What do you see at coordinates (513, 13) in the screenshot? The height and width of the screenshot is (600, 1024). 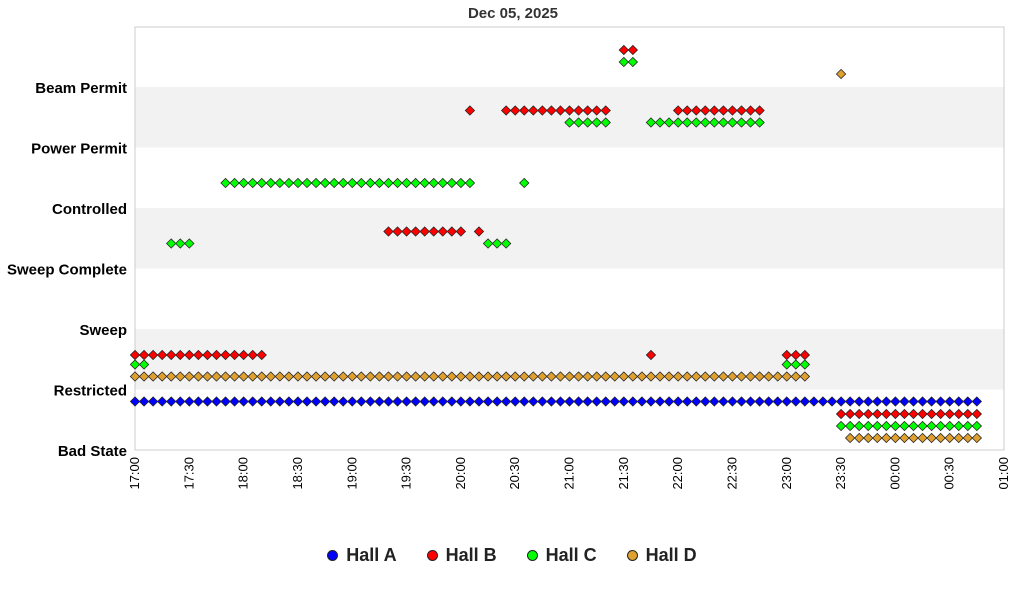 I see `chart-title: Dec 05, 2025` at bounding box center [513, 13].